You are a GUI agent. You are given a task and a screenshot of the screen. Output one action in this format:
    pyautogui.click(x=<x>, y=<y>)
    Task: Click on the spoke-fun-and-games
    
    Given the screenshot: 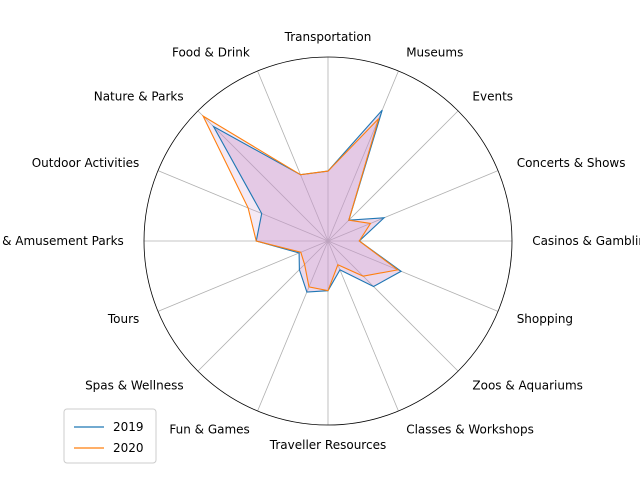 What is the action you would take?
    pyautogui.click(x=293, y=326)
    